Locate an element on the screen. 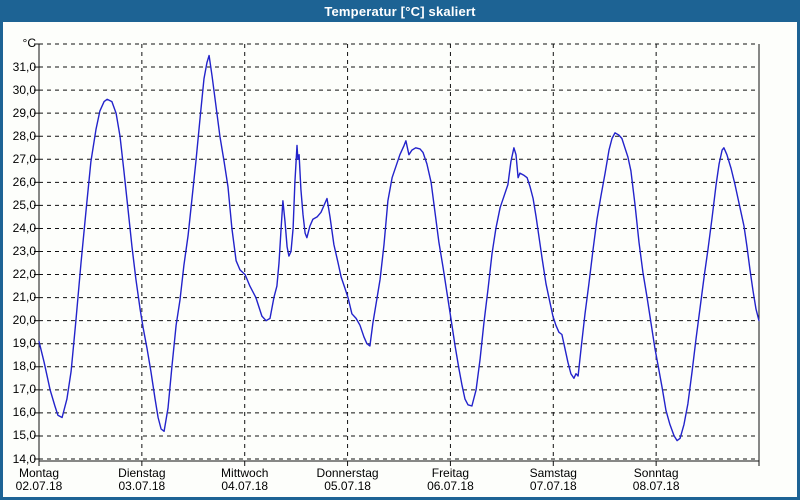 Image resolution: width=800 pixels, height=500 pixels. weekday-label: Sonntag is located at coordinates (656, 473).